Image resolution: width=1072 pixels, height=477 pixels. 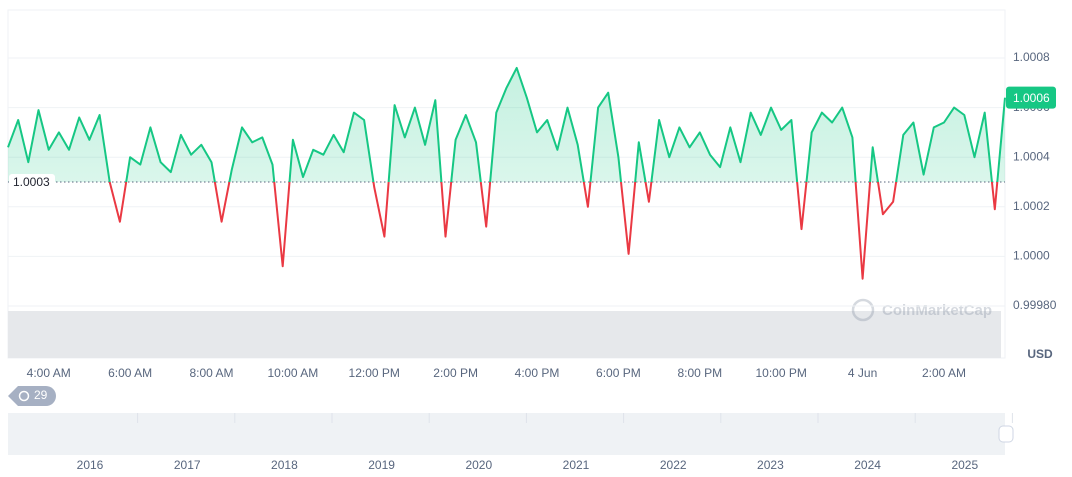 What do you see at coordinates (944, 373) in the screenshot?
I see `x-tick-label: 2:00 AM` at bounding box center [944, 373].